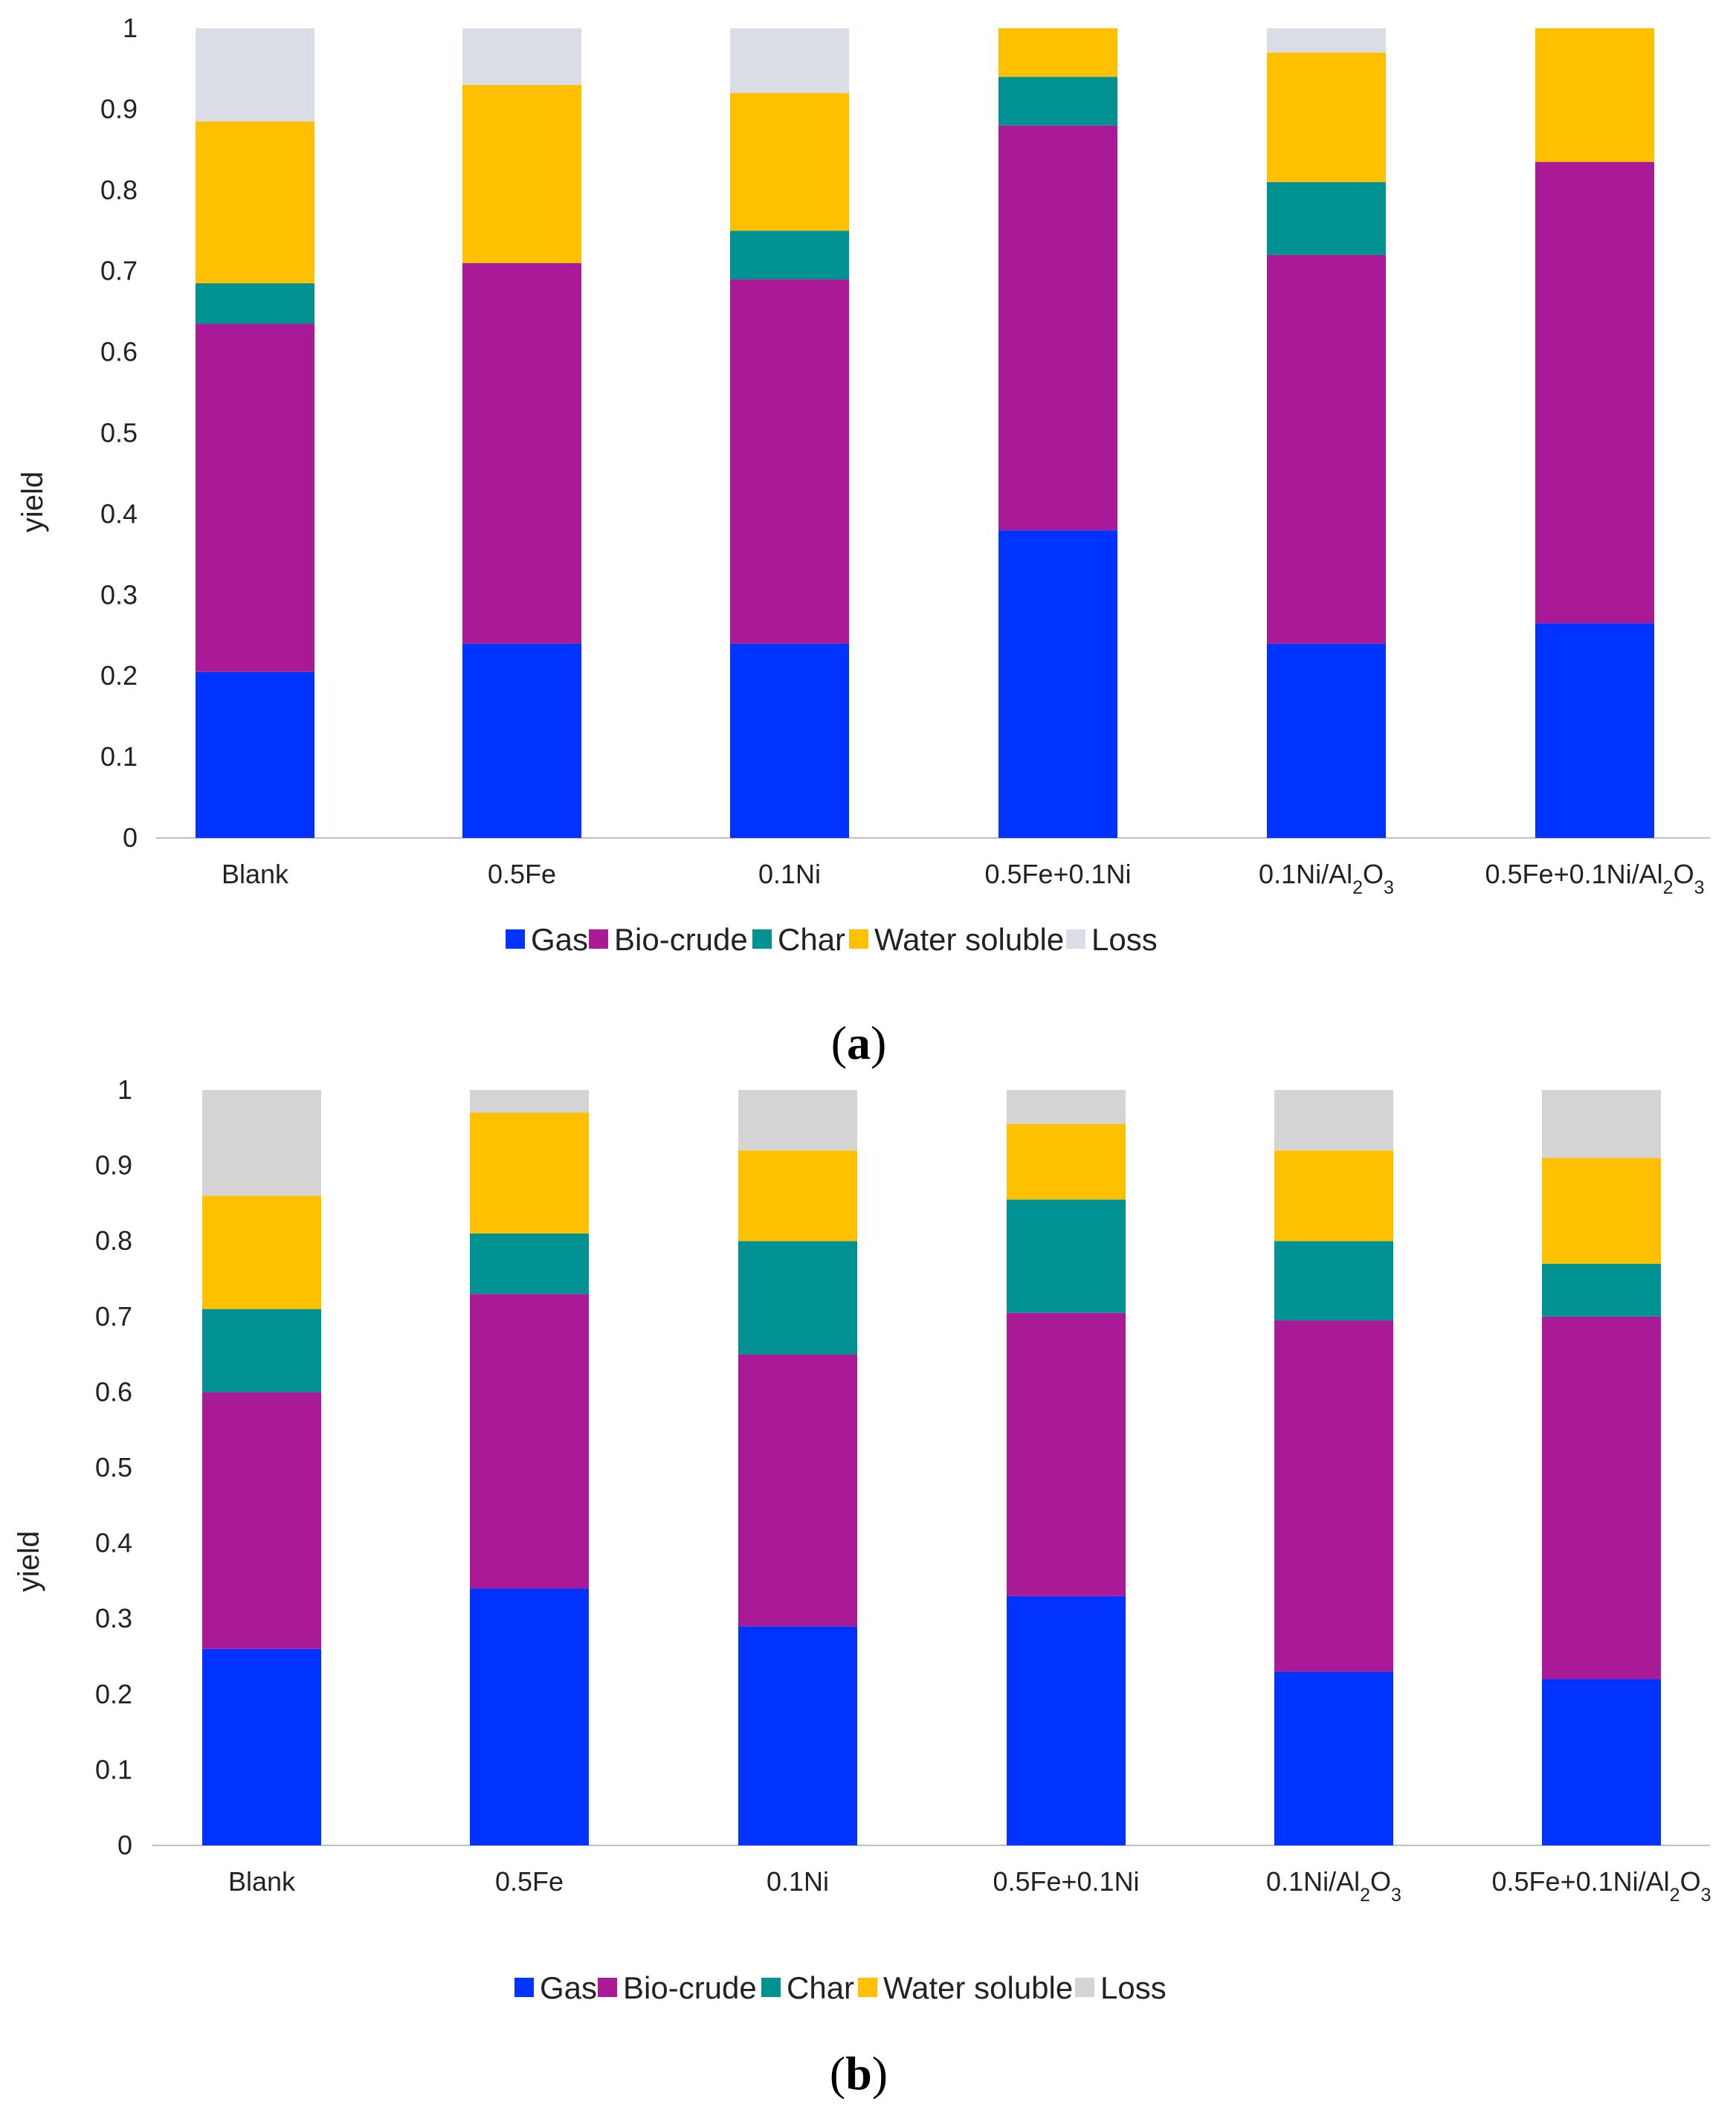 This screenshot has height=2119, width=1736. I want to click on y-tick-label-b: 0.1, so click(113, 1769).